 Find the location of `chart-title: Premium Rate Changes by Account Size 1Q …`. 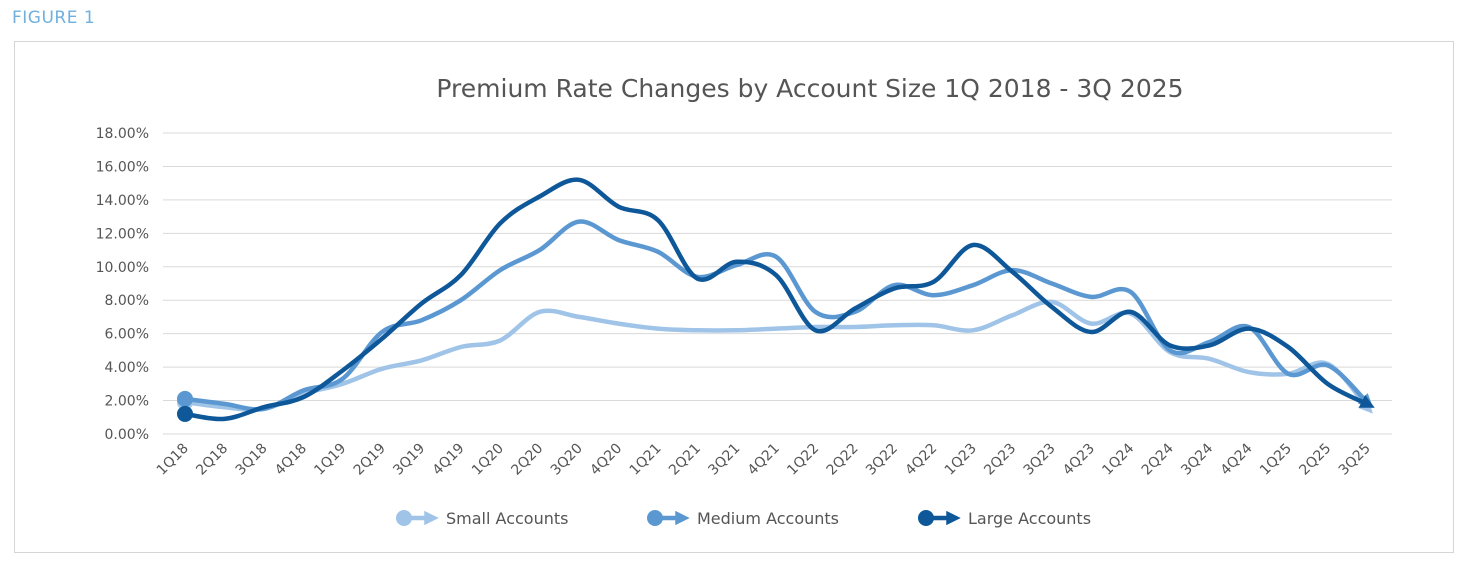

chart-title: Premium Rate Changes by Account Size 1Q … is located at coordinates (809, 88).